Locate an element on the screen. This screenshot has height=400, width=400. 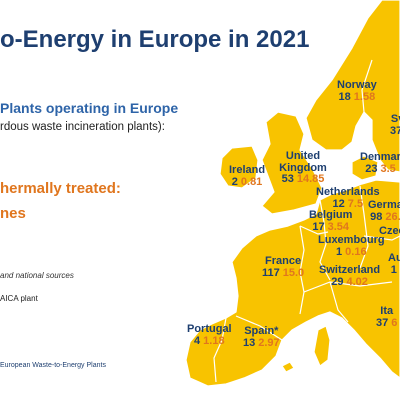
germany-west-border is located at coordinates (325, 240).